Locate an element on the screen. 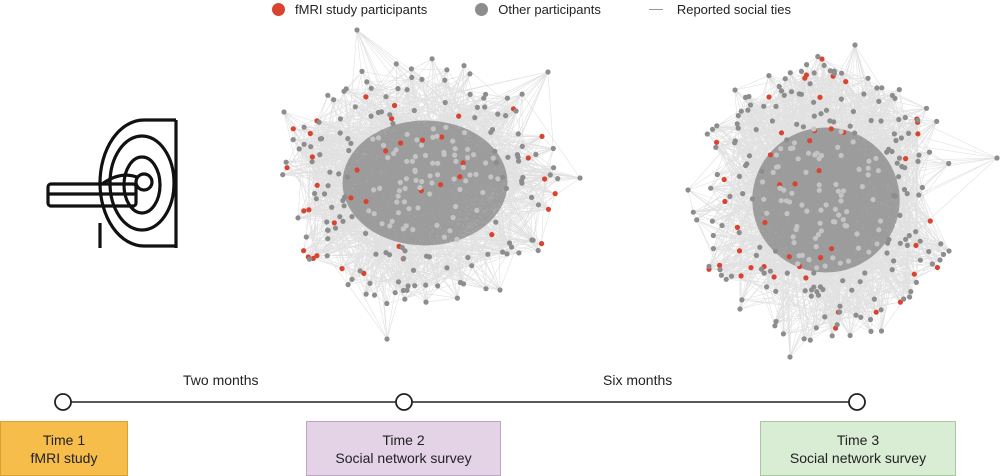 The height and width of the screenshot is (476, 1000). other-dot-icon is located at coordinates (482, 9).